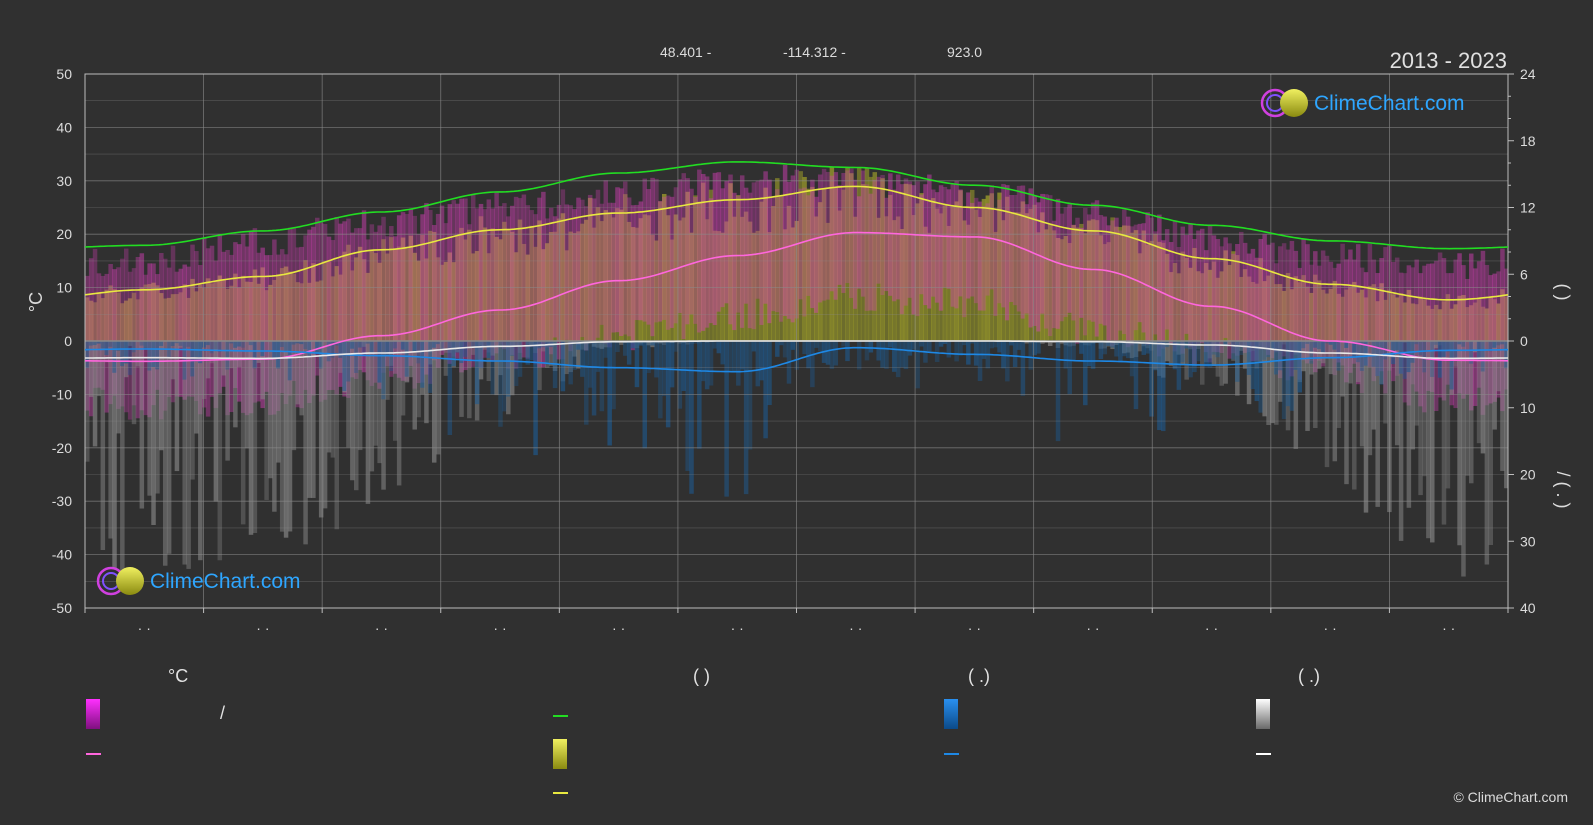  What do you see at coordinates (1389, 103) in the screenshot?
I see `brand-name-top: ClimeChart.com` at bounding box center [1389, 103].